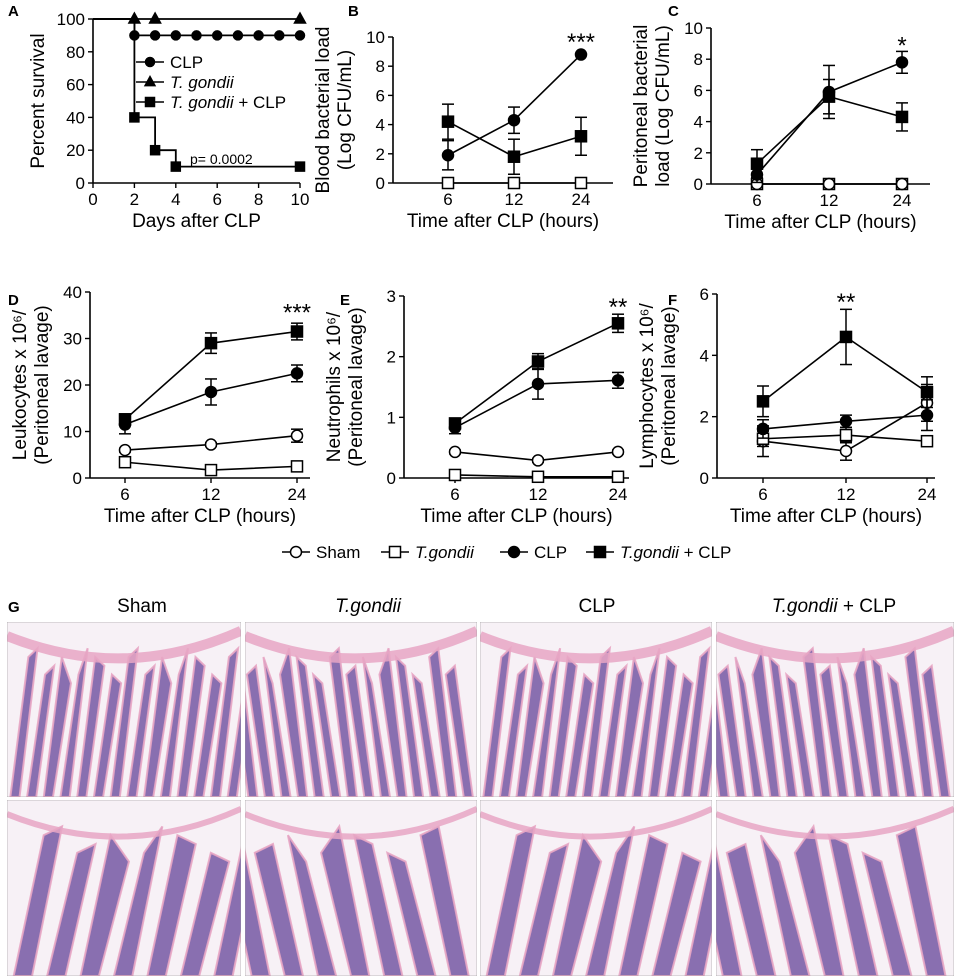 The width and height of the screenshot is (970, 979). Describe the element at coordinates (391, 417) in the screenshot. I see `y-tick-label: 1` at that location.